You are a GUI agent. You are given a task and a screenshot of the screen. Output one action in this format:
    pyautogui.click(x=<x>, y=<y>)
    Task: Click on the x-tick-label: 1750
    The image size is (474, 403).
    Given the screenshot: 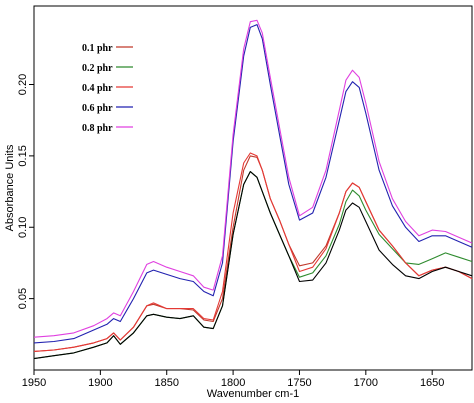 What is the action you would take?
    pyautogui.click(x=299, y=383)
    